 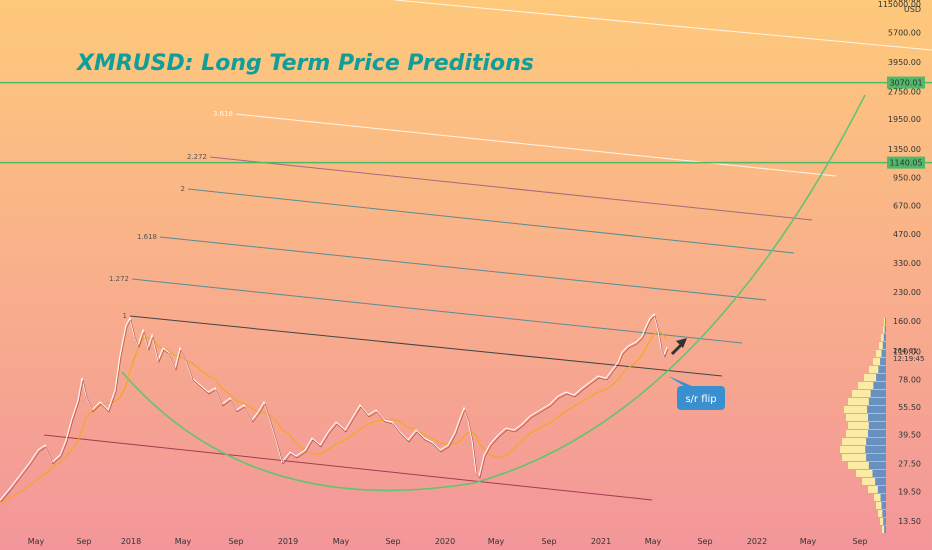 I want to click on callout-label: s/r flip, so click(x=700, y=399).